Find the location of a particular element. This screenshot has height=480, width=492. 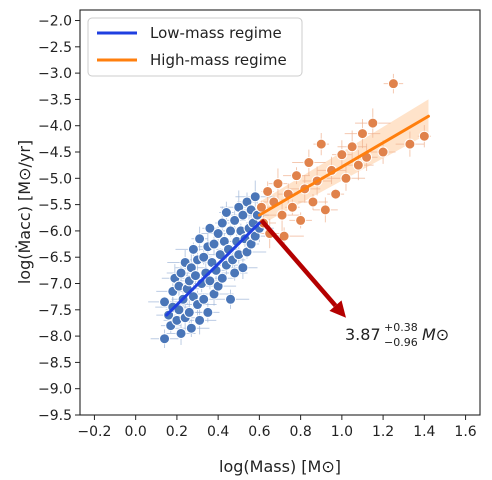

annotation-value: 3.87 is located at coordinates (363, 334).